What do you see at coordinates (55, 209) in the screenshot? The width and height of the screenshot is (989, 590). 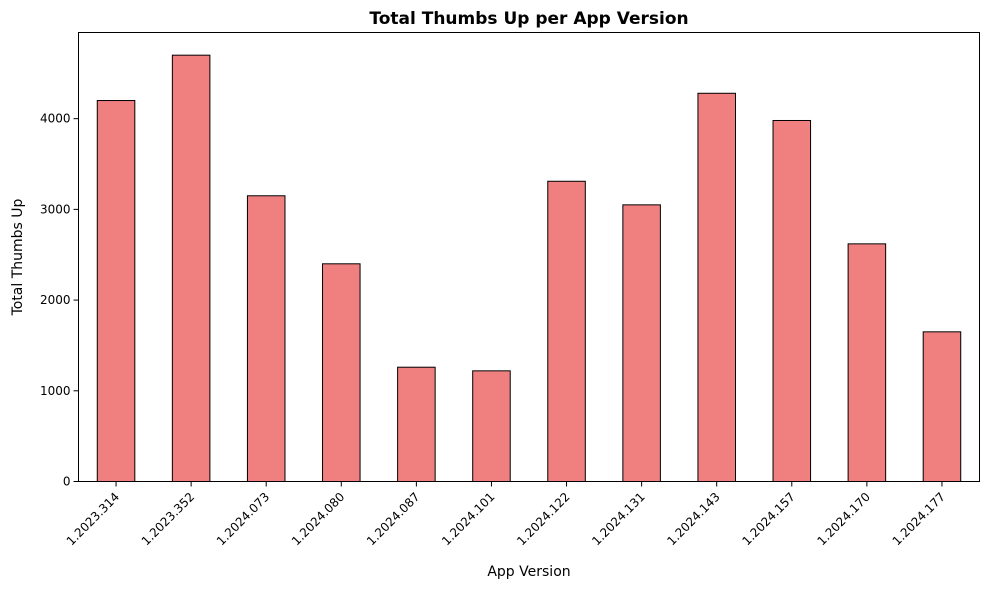 I see `y-tick-label: 3000` at bounding box center [55, 209].